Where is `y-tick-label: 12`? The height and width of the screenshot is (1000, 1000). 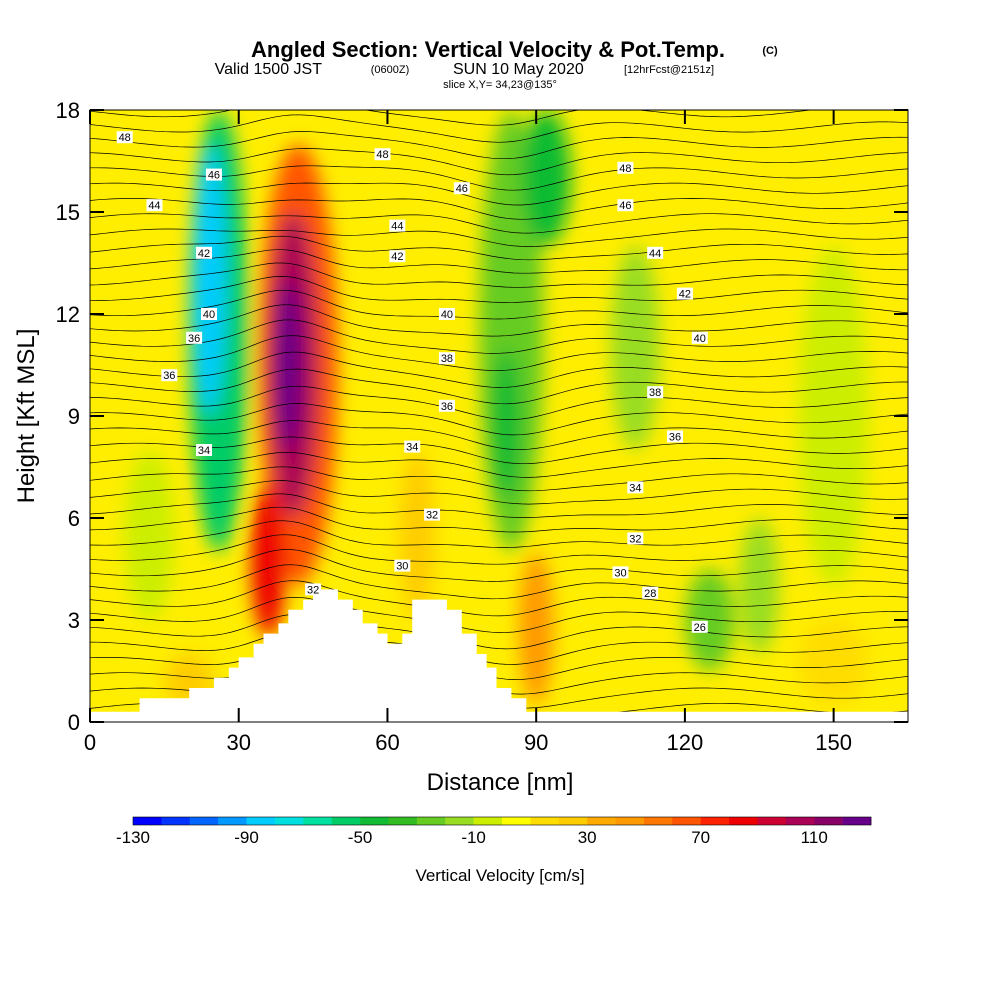 y-tick-label: 12 is located at coordinates (68, 314).